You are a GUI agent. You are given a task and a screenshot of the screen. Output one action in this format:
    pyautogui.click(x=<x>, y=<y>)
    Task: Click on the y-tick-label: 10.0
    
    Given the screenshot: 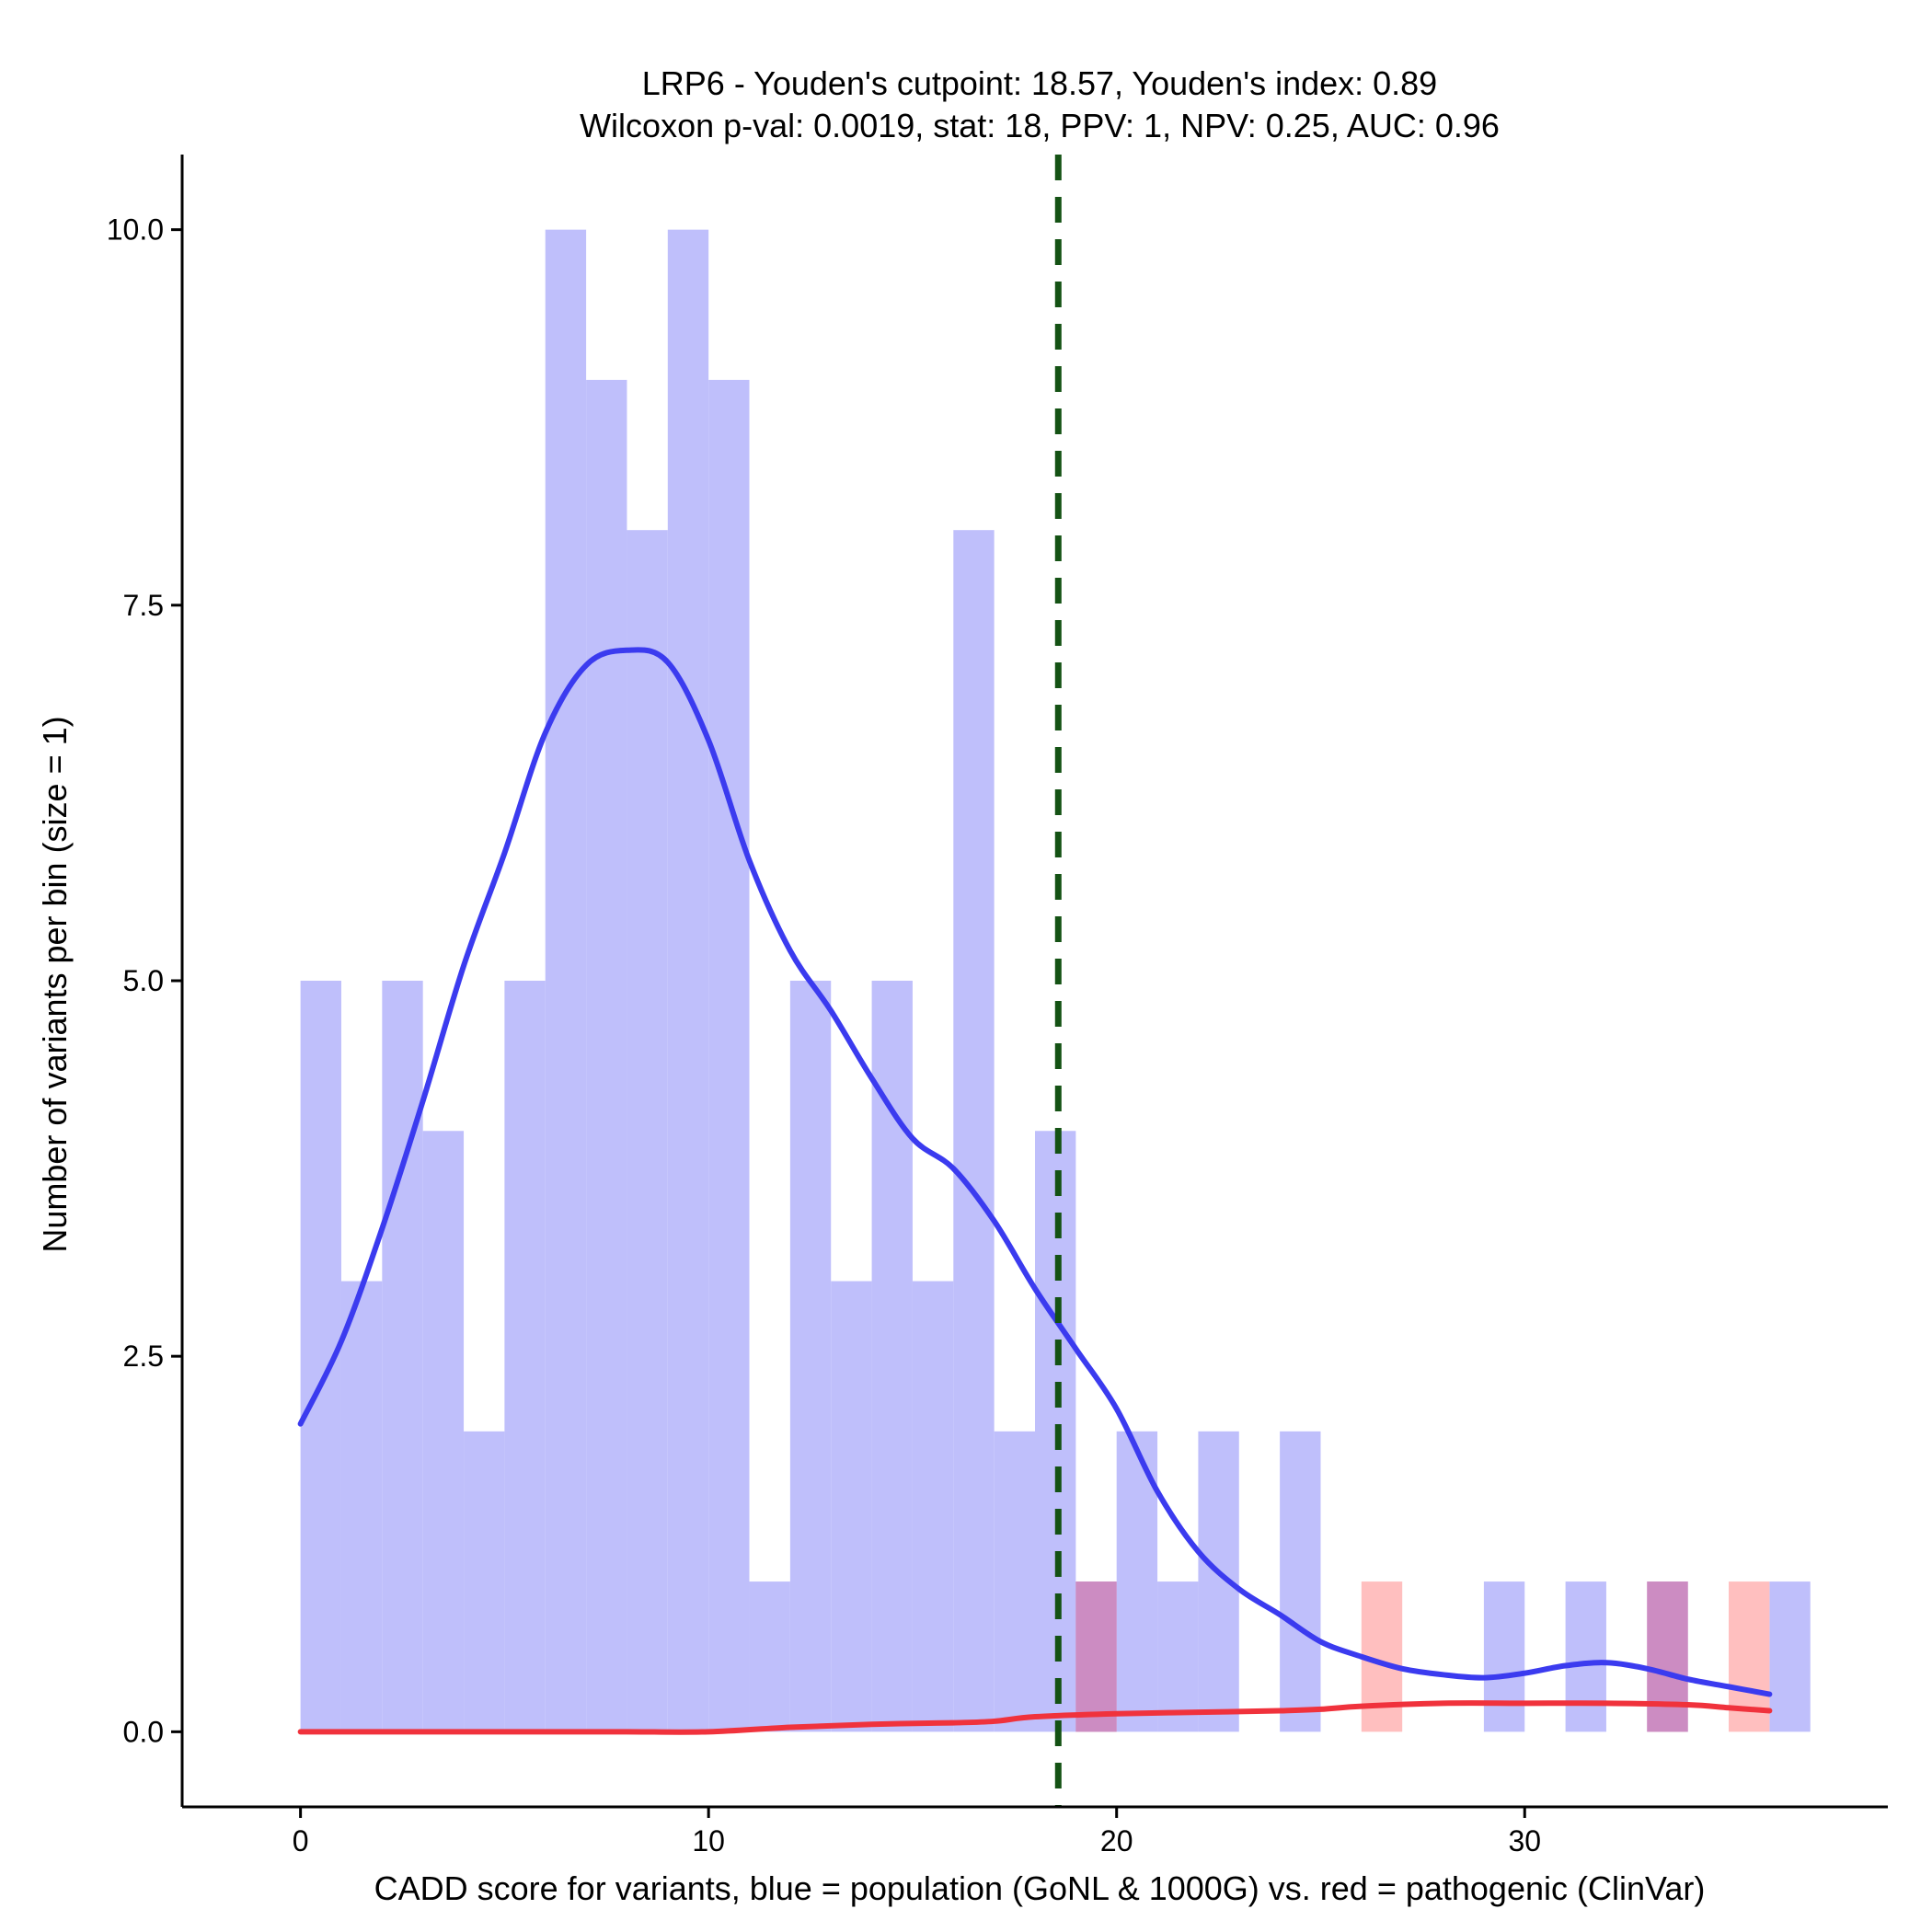 What is the action you would take?
    pyautogui.click(x=135, y=230)
    